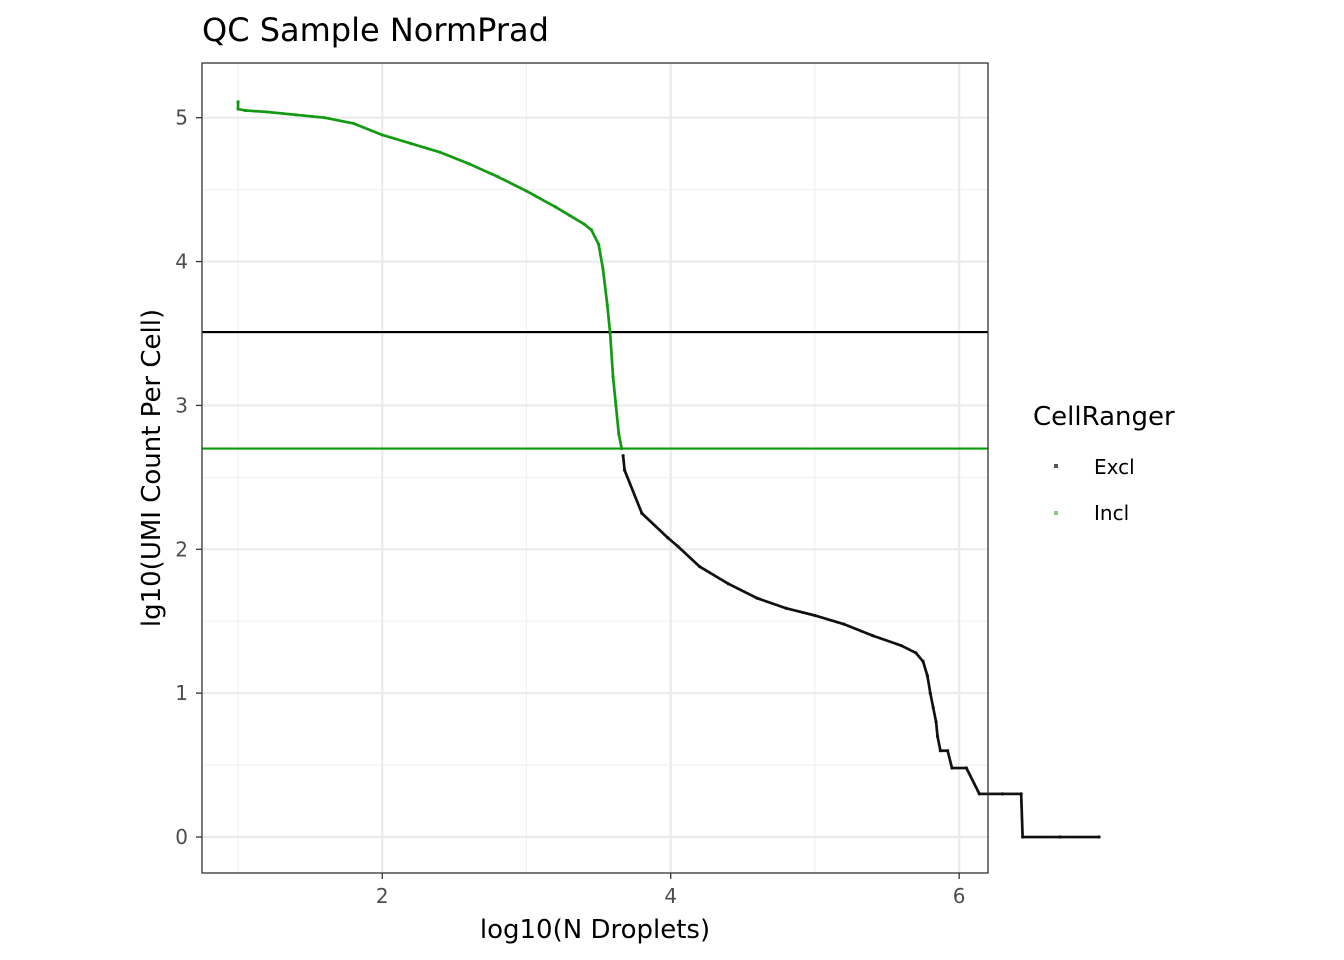 This screenshot has height=960, width=1344. What do you see at coordinates (181, 262) in the screenshot?
I see `y-tick-label: 4` at bounding box center [181, 262].